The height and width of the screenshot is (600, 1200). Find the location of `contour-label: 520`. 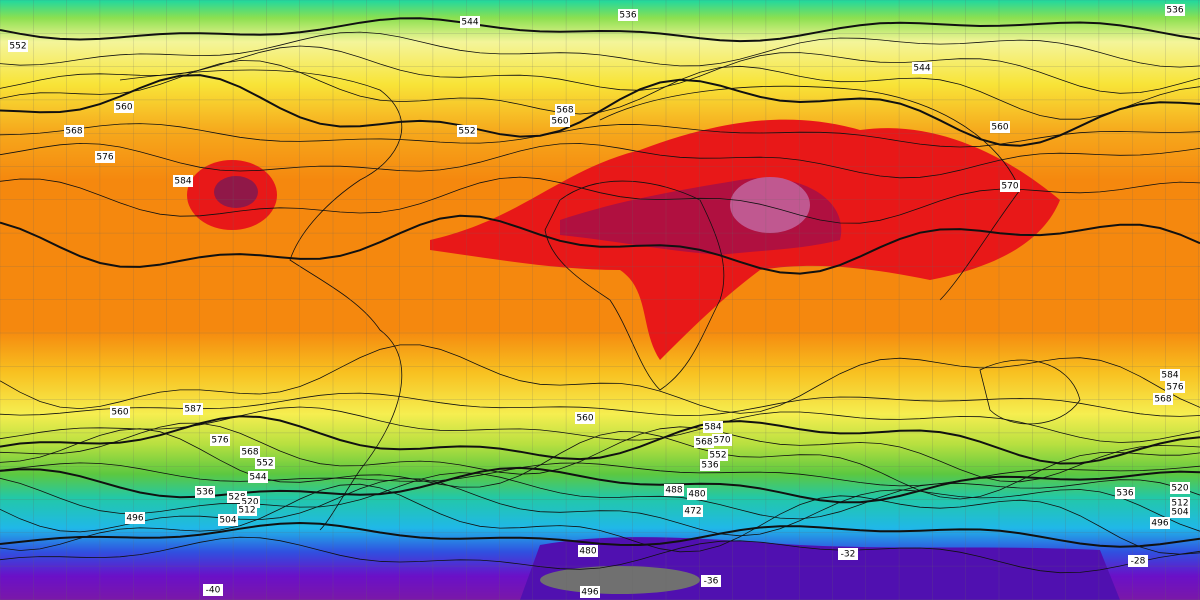

contour-label: 520 is located at coordinates (1179, 489).